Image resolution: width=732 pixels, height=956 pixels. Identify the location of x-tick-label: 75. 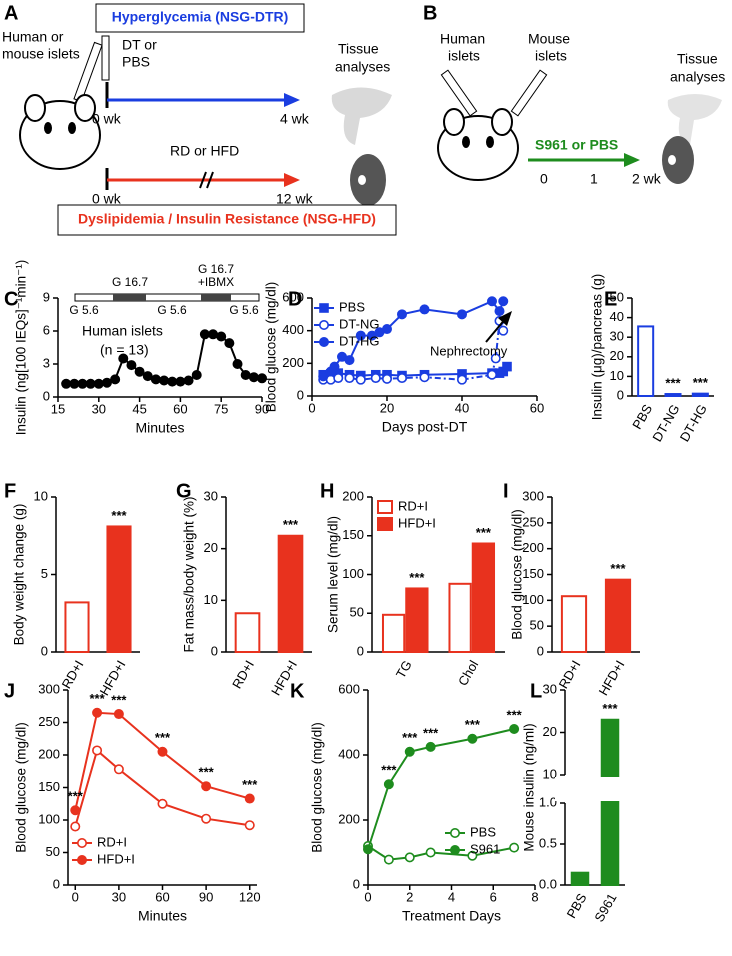
(221, 408).